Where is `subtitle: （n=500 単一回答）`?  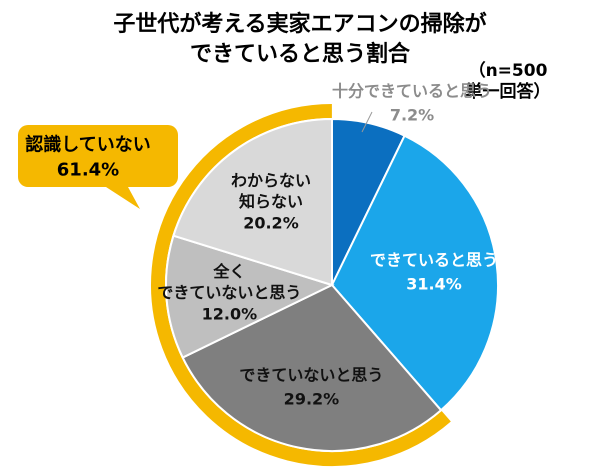
subtitle: （n=500 単一回答） is located at coordinates (508, 81).